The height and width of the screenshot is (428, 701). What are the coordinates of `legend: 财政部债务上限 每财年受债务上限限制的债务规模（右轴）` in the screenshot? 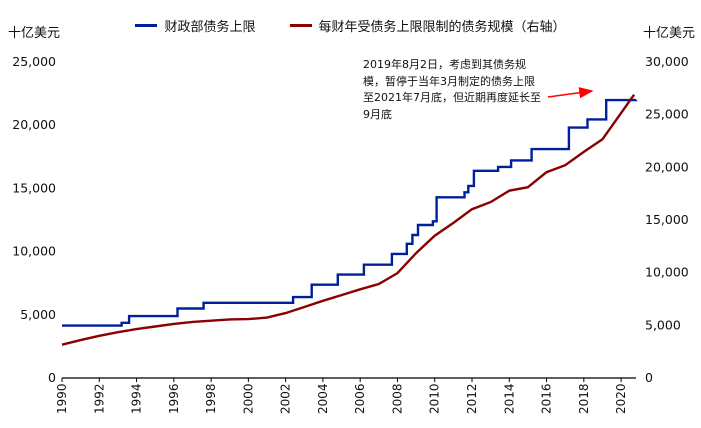 It's located at (350, 25).